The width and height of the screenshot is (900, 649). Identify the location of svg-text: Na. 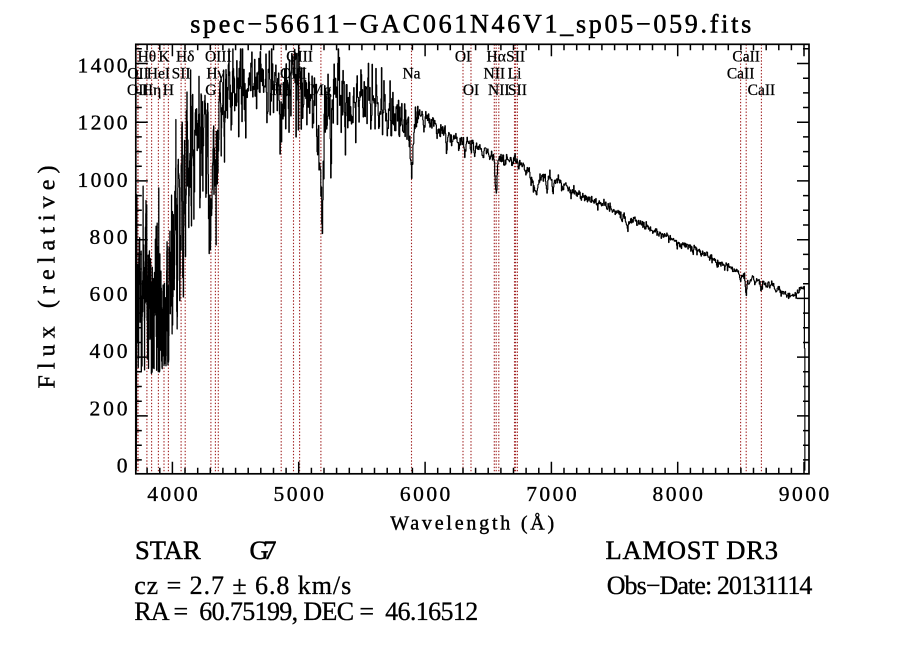
(411, 73).